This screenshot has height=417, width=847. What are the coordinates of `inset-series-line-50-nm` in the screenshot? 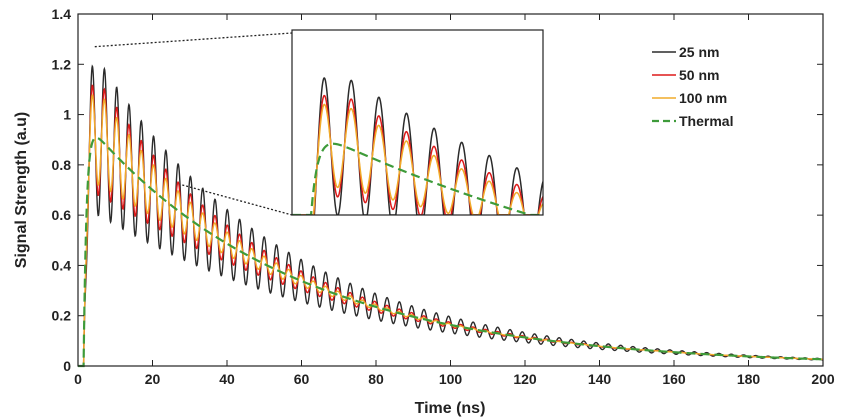 It's located at (417, 154).